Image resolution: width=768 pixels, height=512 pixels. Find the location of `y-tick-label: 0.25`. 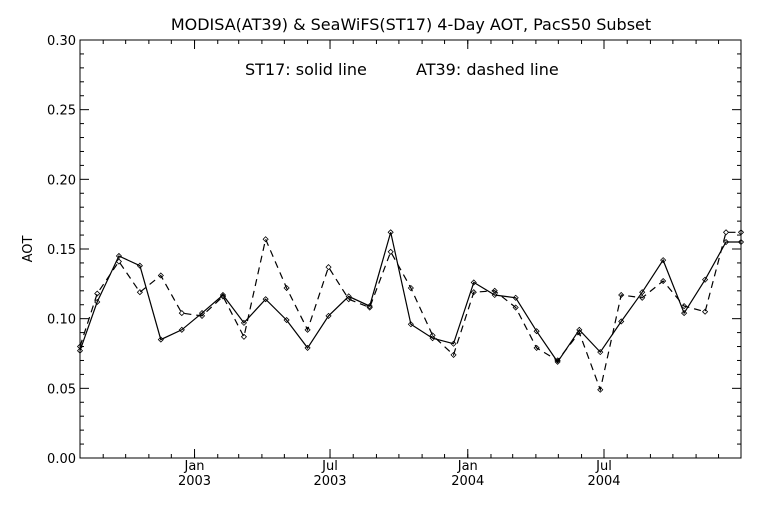

y-tick-label: 0.25 is located at coordinates (61, 111).